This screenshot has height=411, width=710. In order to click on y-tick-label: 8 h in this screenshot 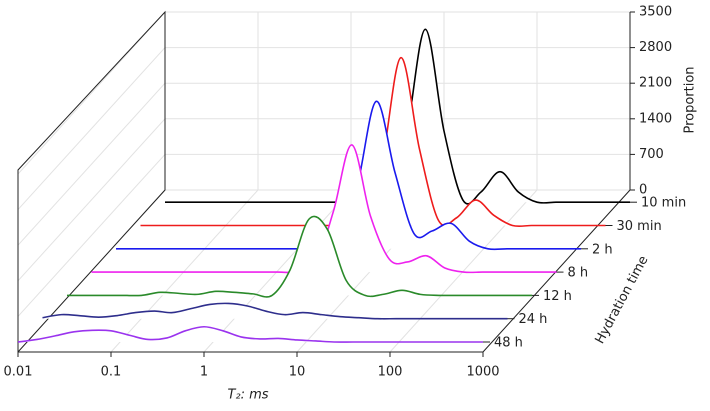, I will do `click(578, 273)`.